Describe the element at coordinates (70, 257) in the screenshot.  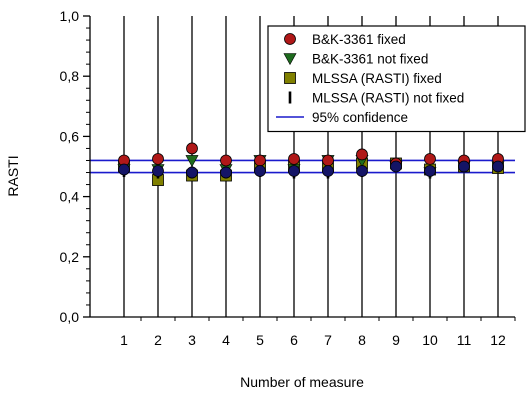
I see `y-tick-label: 0,2` at that location.